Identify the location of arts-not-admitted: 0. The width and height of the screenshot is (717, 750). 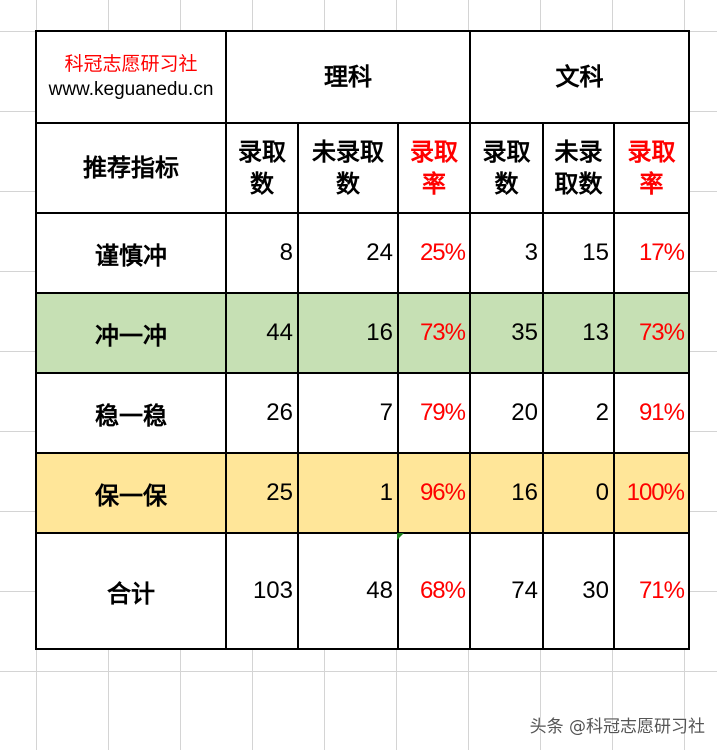
(578, 493).